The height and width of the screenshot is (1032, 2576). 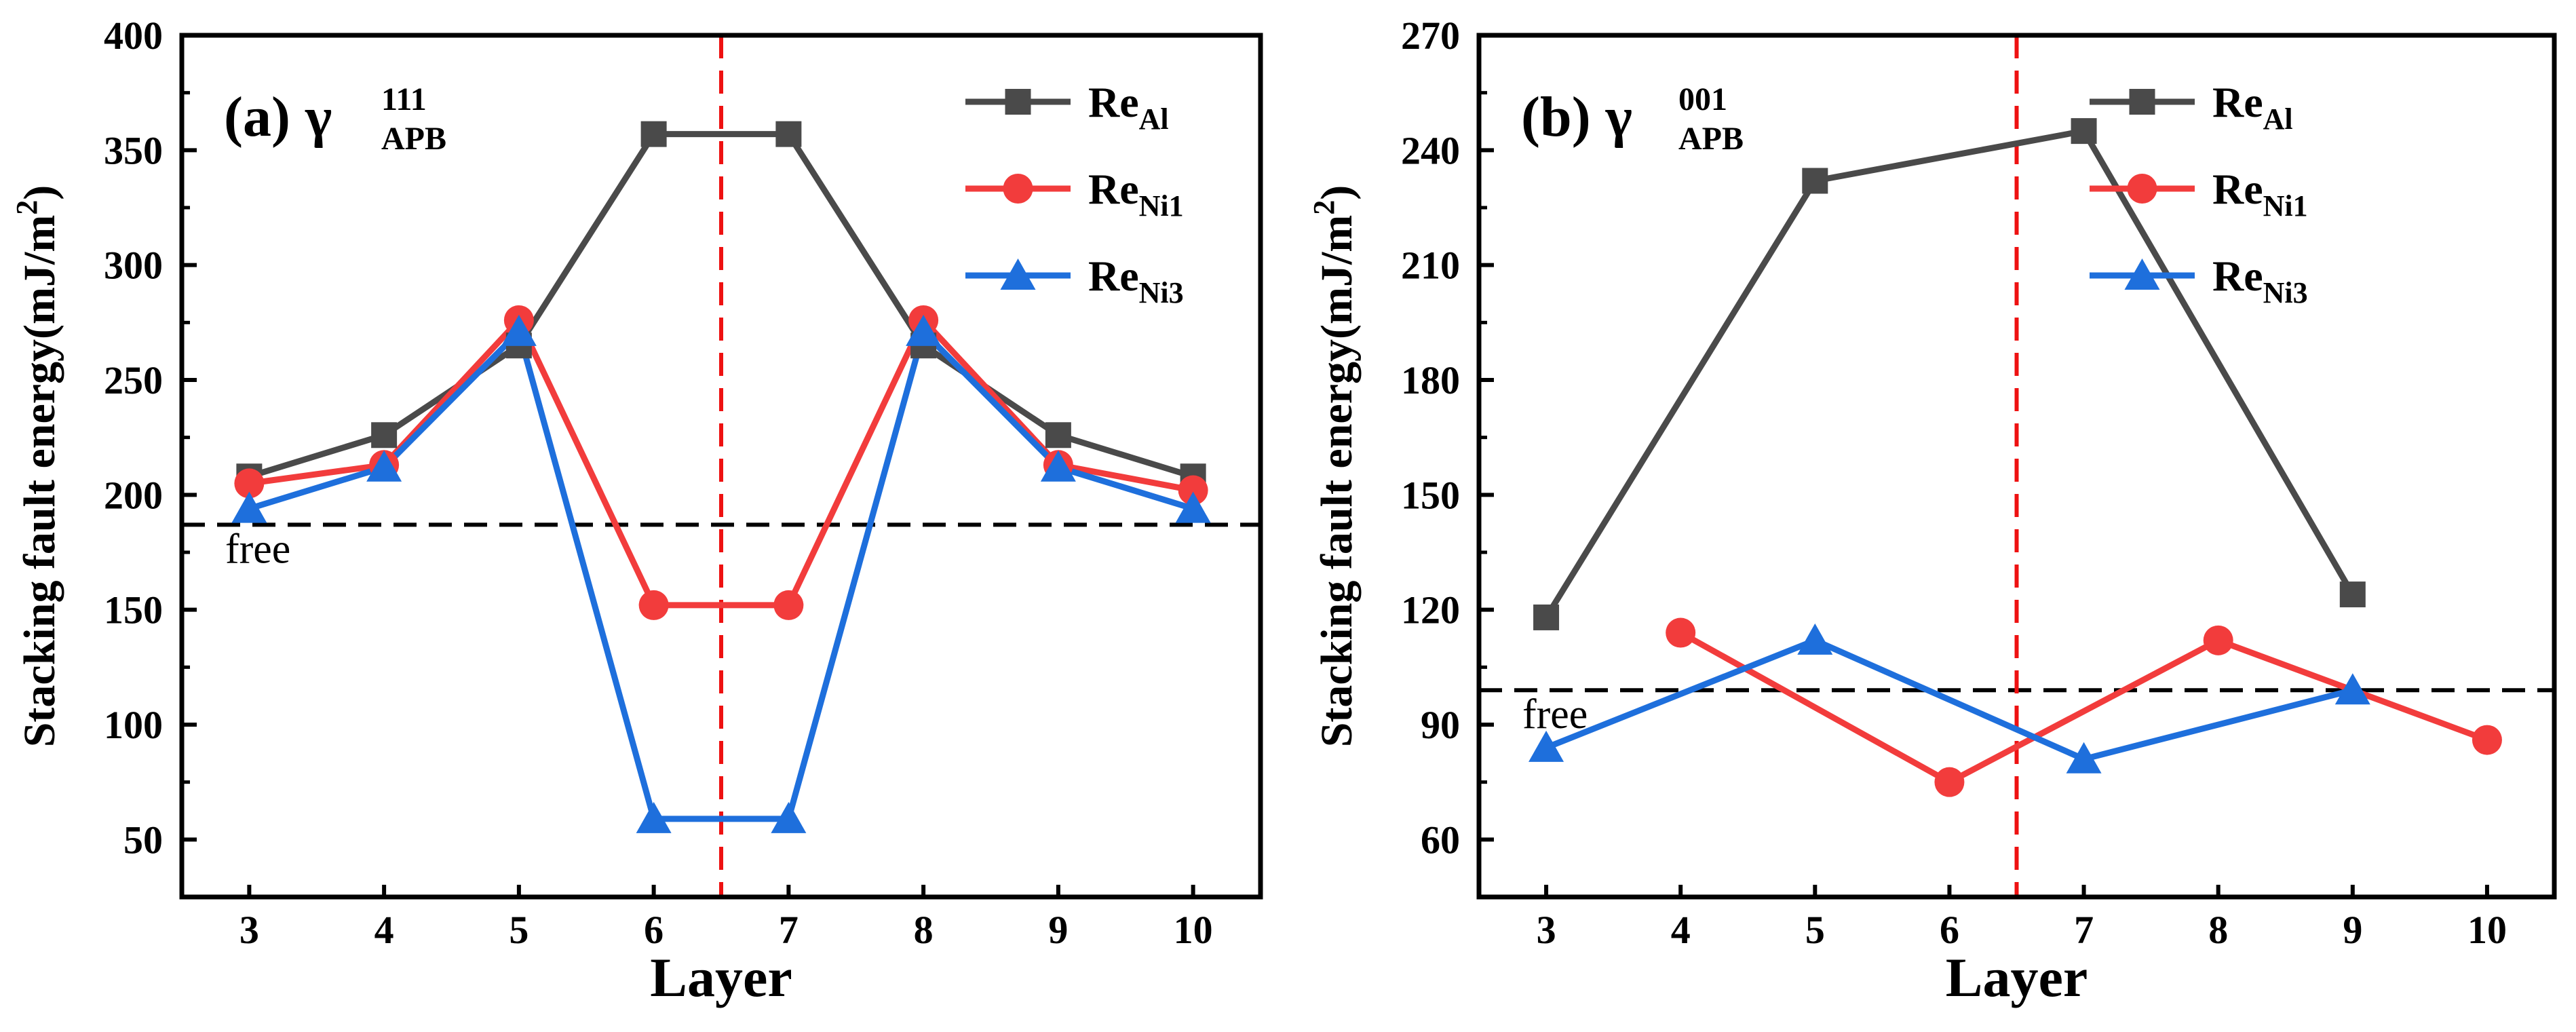 What do you see at coordinates (2285, 206) in the screenshot?
I see `legend-label-sub: Ni1` at bounding box center [2285, 206].